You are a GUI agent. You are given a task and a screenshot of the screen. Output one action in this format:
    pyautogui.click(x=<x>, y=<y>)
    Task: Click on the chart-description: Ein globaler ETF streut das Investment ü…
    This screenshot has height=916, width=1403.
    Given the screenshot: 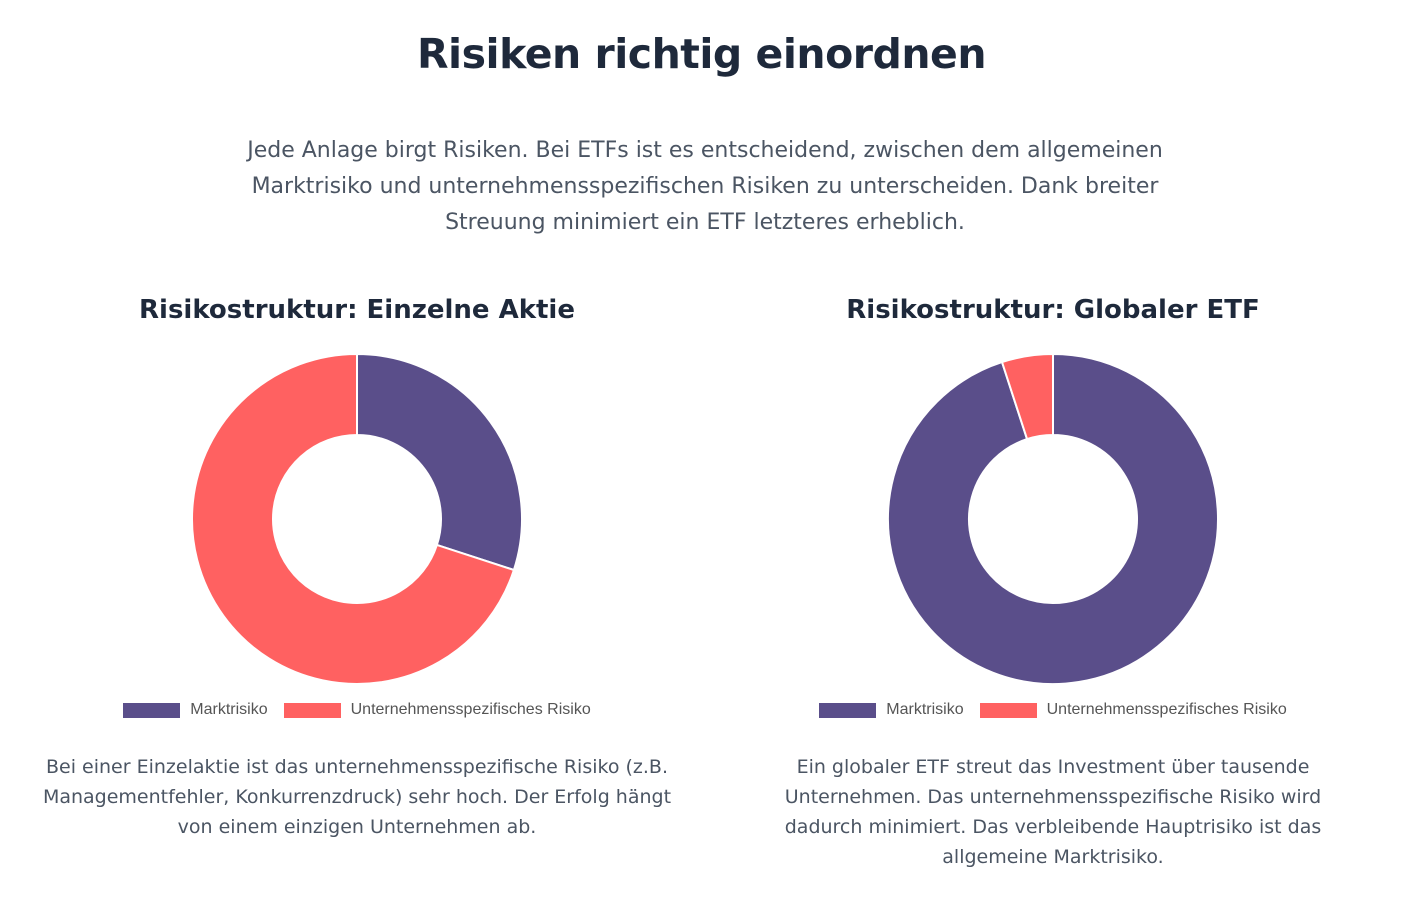 What is the action you would take?
    pyautogui.click(x=1053, y=812)
    